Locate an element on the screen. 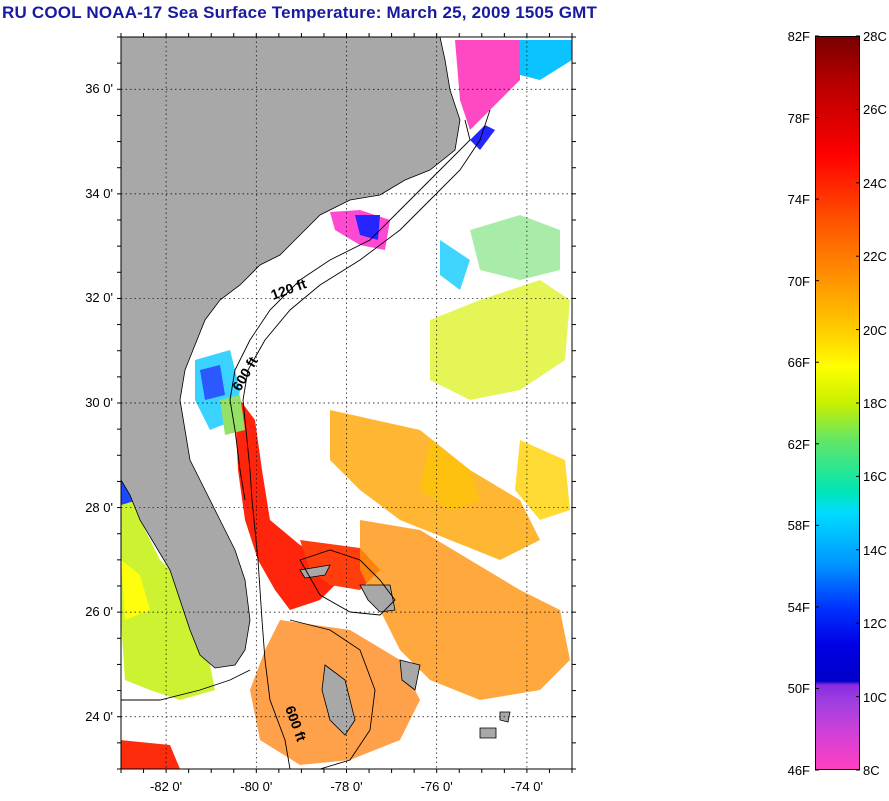  bahamas-islands is located at coordinates (405, 651).